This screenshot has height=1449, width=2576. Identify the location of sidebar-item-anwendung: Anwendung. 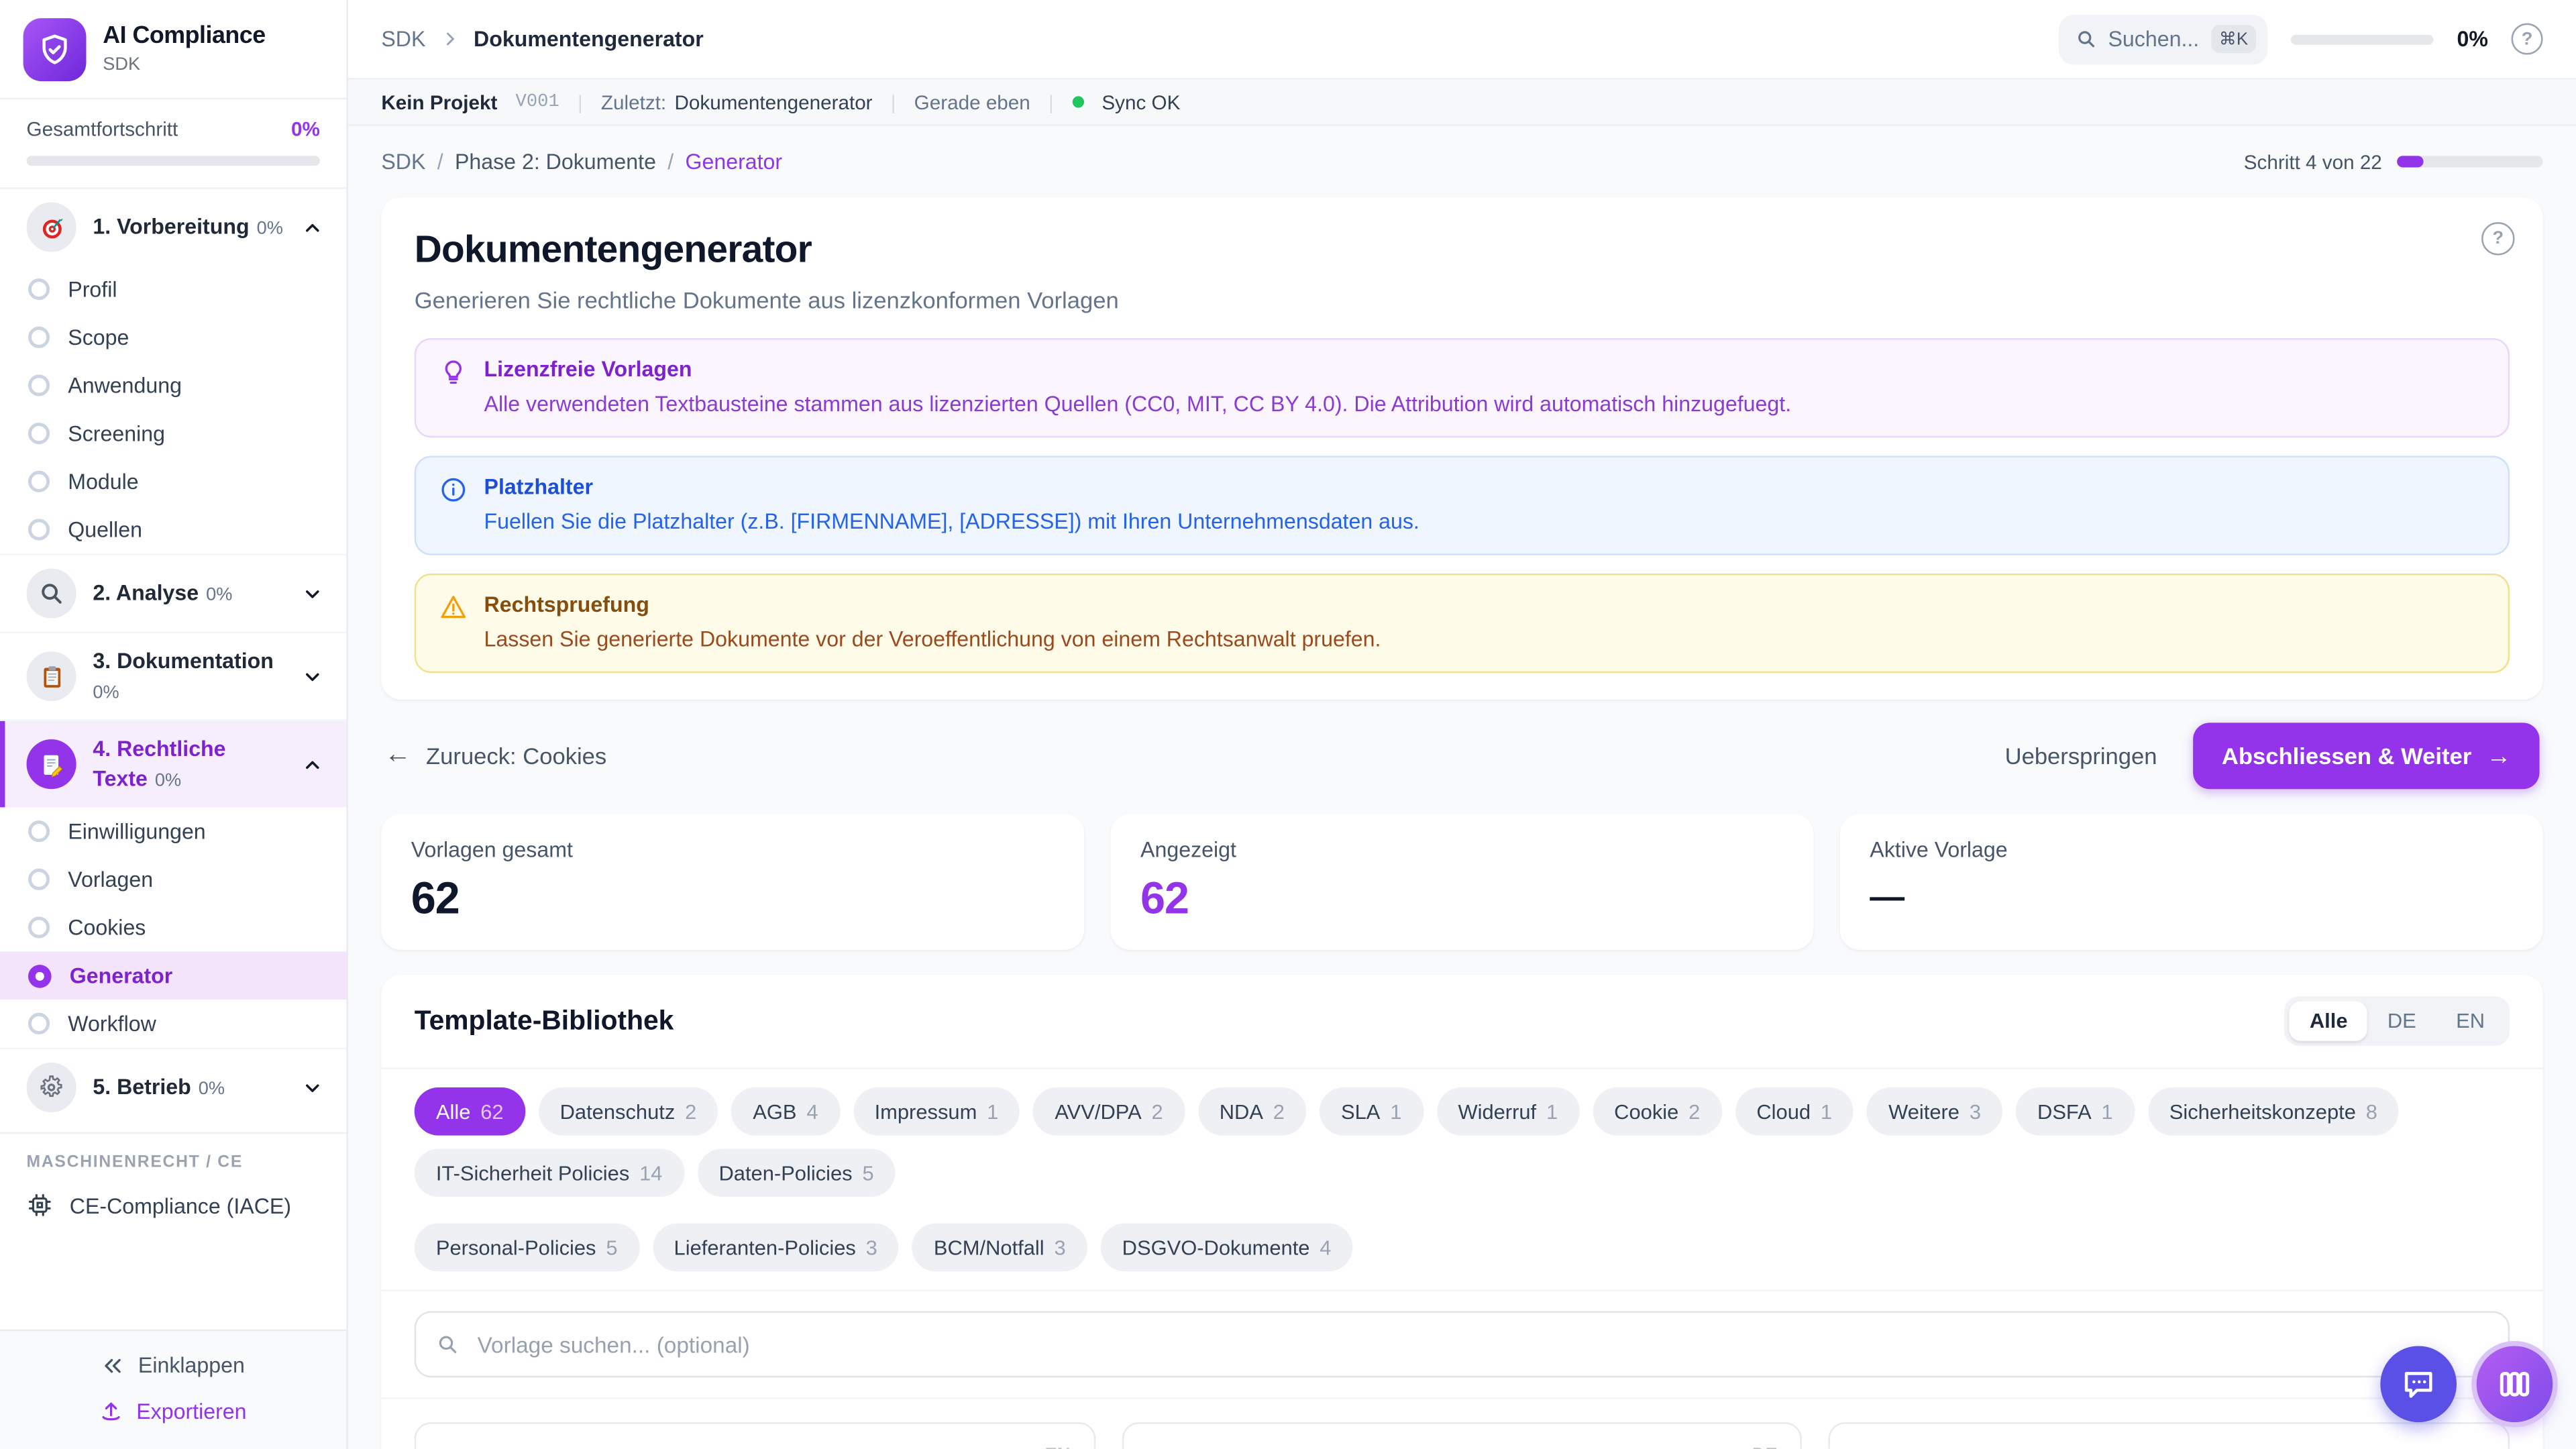
(173, 386).